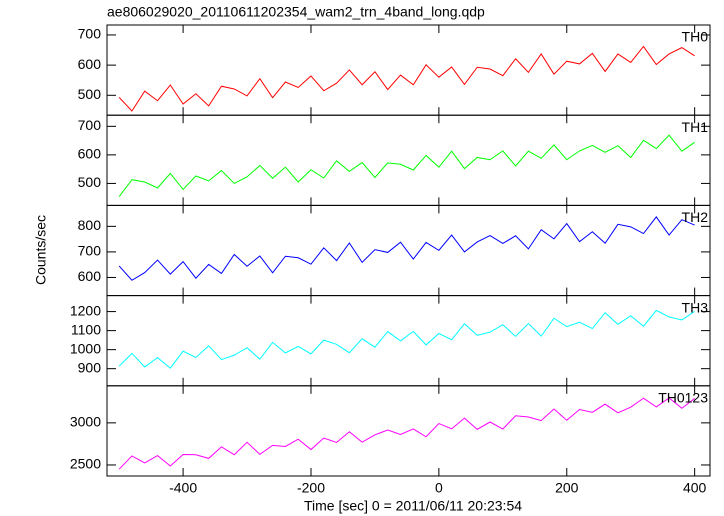 This screenshot has height=516, width=724. Describe the element at coordinates (695, 307) in the screenshot. I see `series-label: TH3` at that location.